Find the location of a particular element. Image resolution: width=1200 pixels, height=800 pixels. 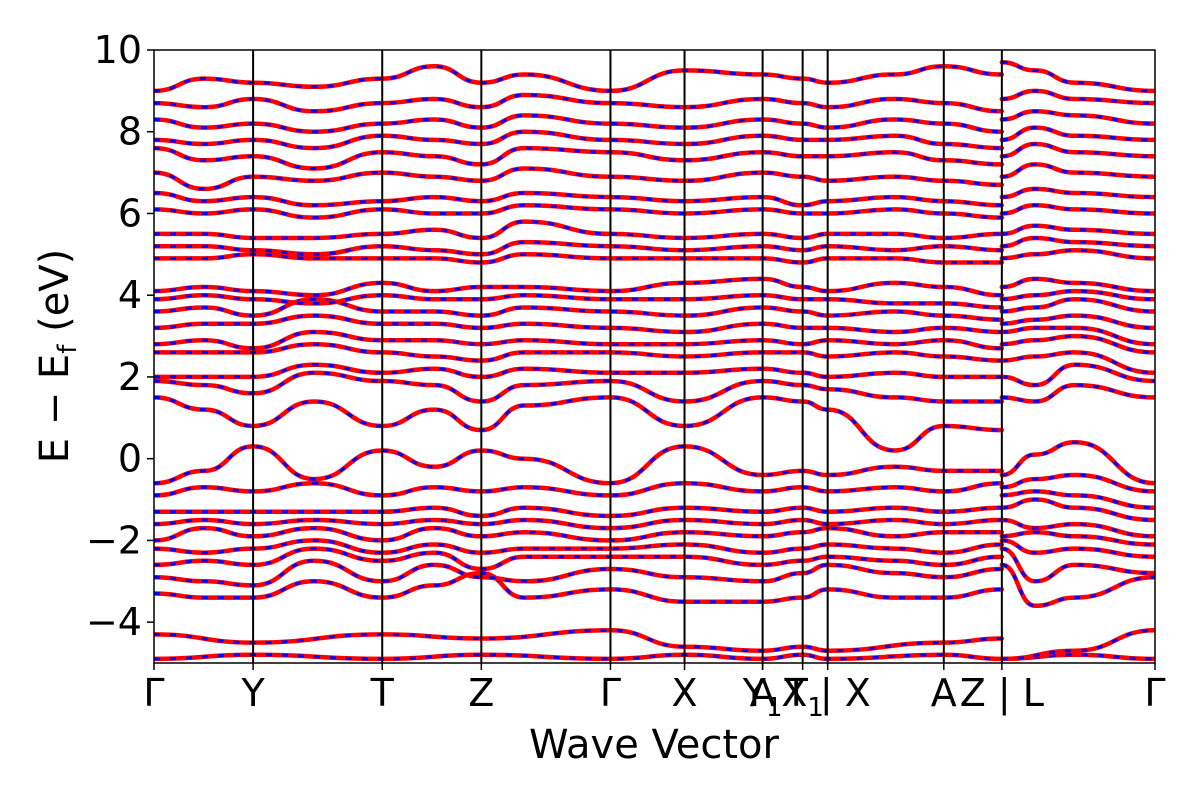

x-tick-label: Z is located at coordinates (481, 693).